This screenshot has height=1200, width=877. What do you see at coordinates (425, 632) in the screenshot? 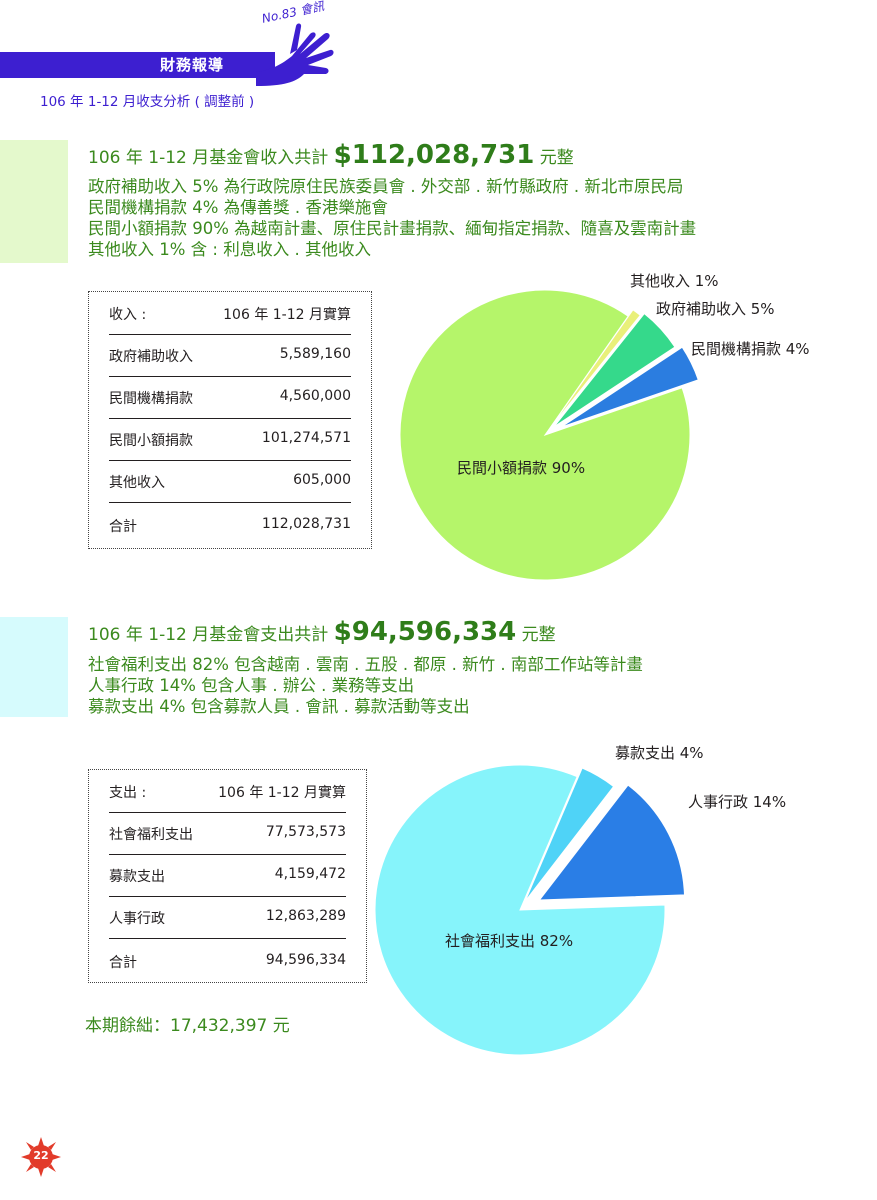
I see `expense-total-amount: $94,596,334` at bounding box center [425, 632].